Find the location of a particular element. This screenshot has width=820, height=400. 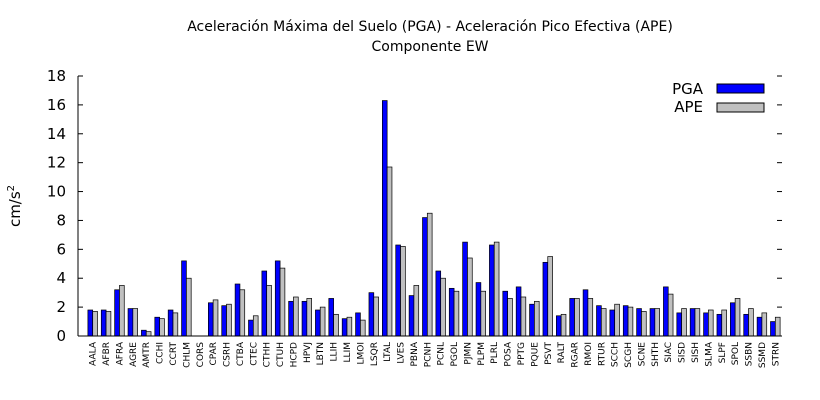

legend-label-ape: APE is located at coordinates (688, 107).